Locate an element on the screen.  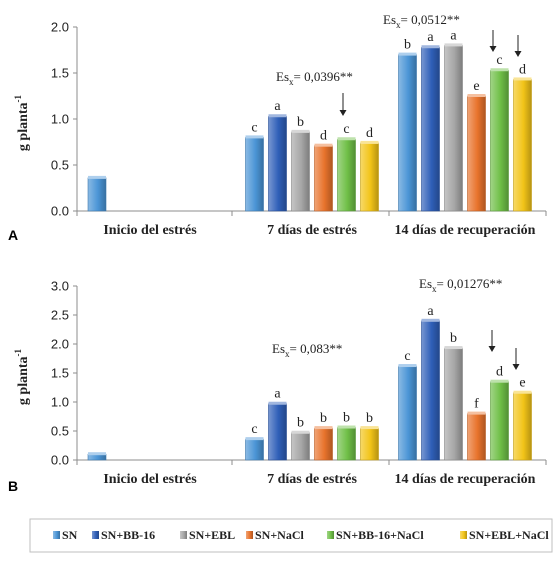
x-category-label: Inicio del estrés is located at coordinates (150, 479).